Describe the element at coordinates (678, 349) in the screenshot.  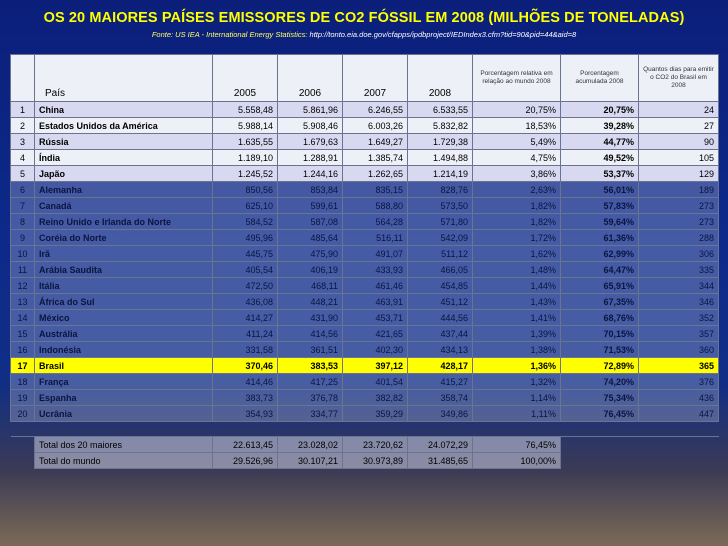
I see `cell-dias: 360` at that location.